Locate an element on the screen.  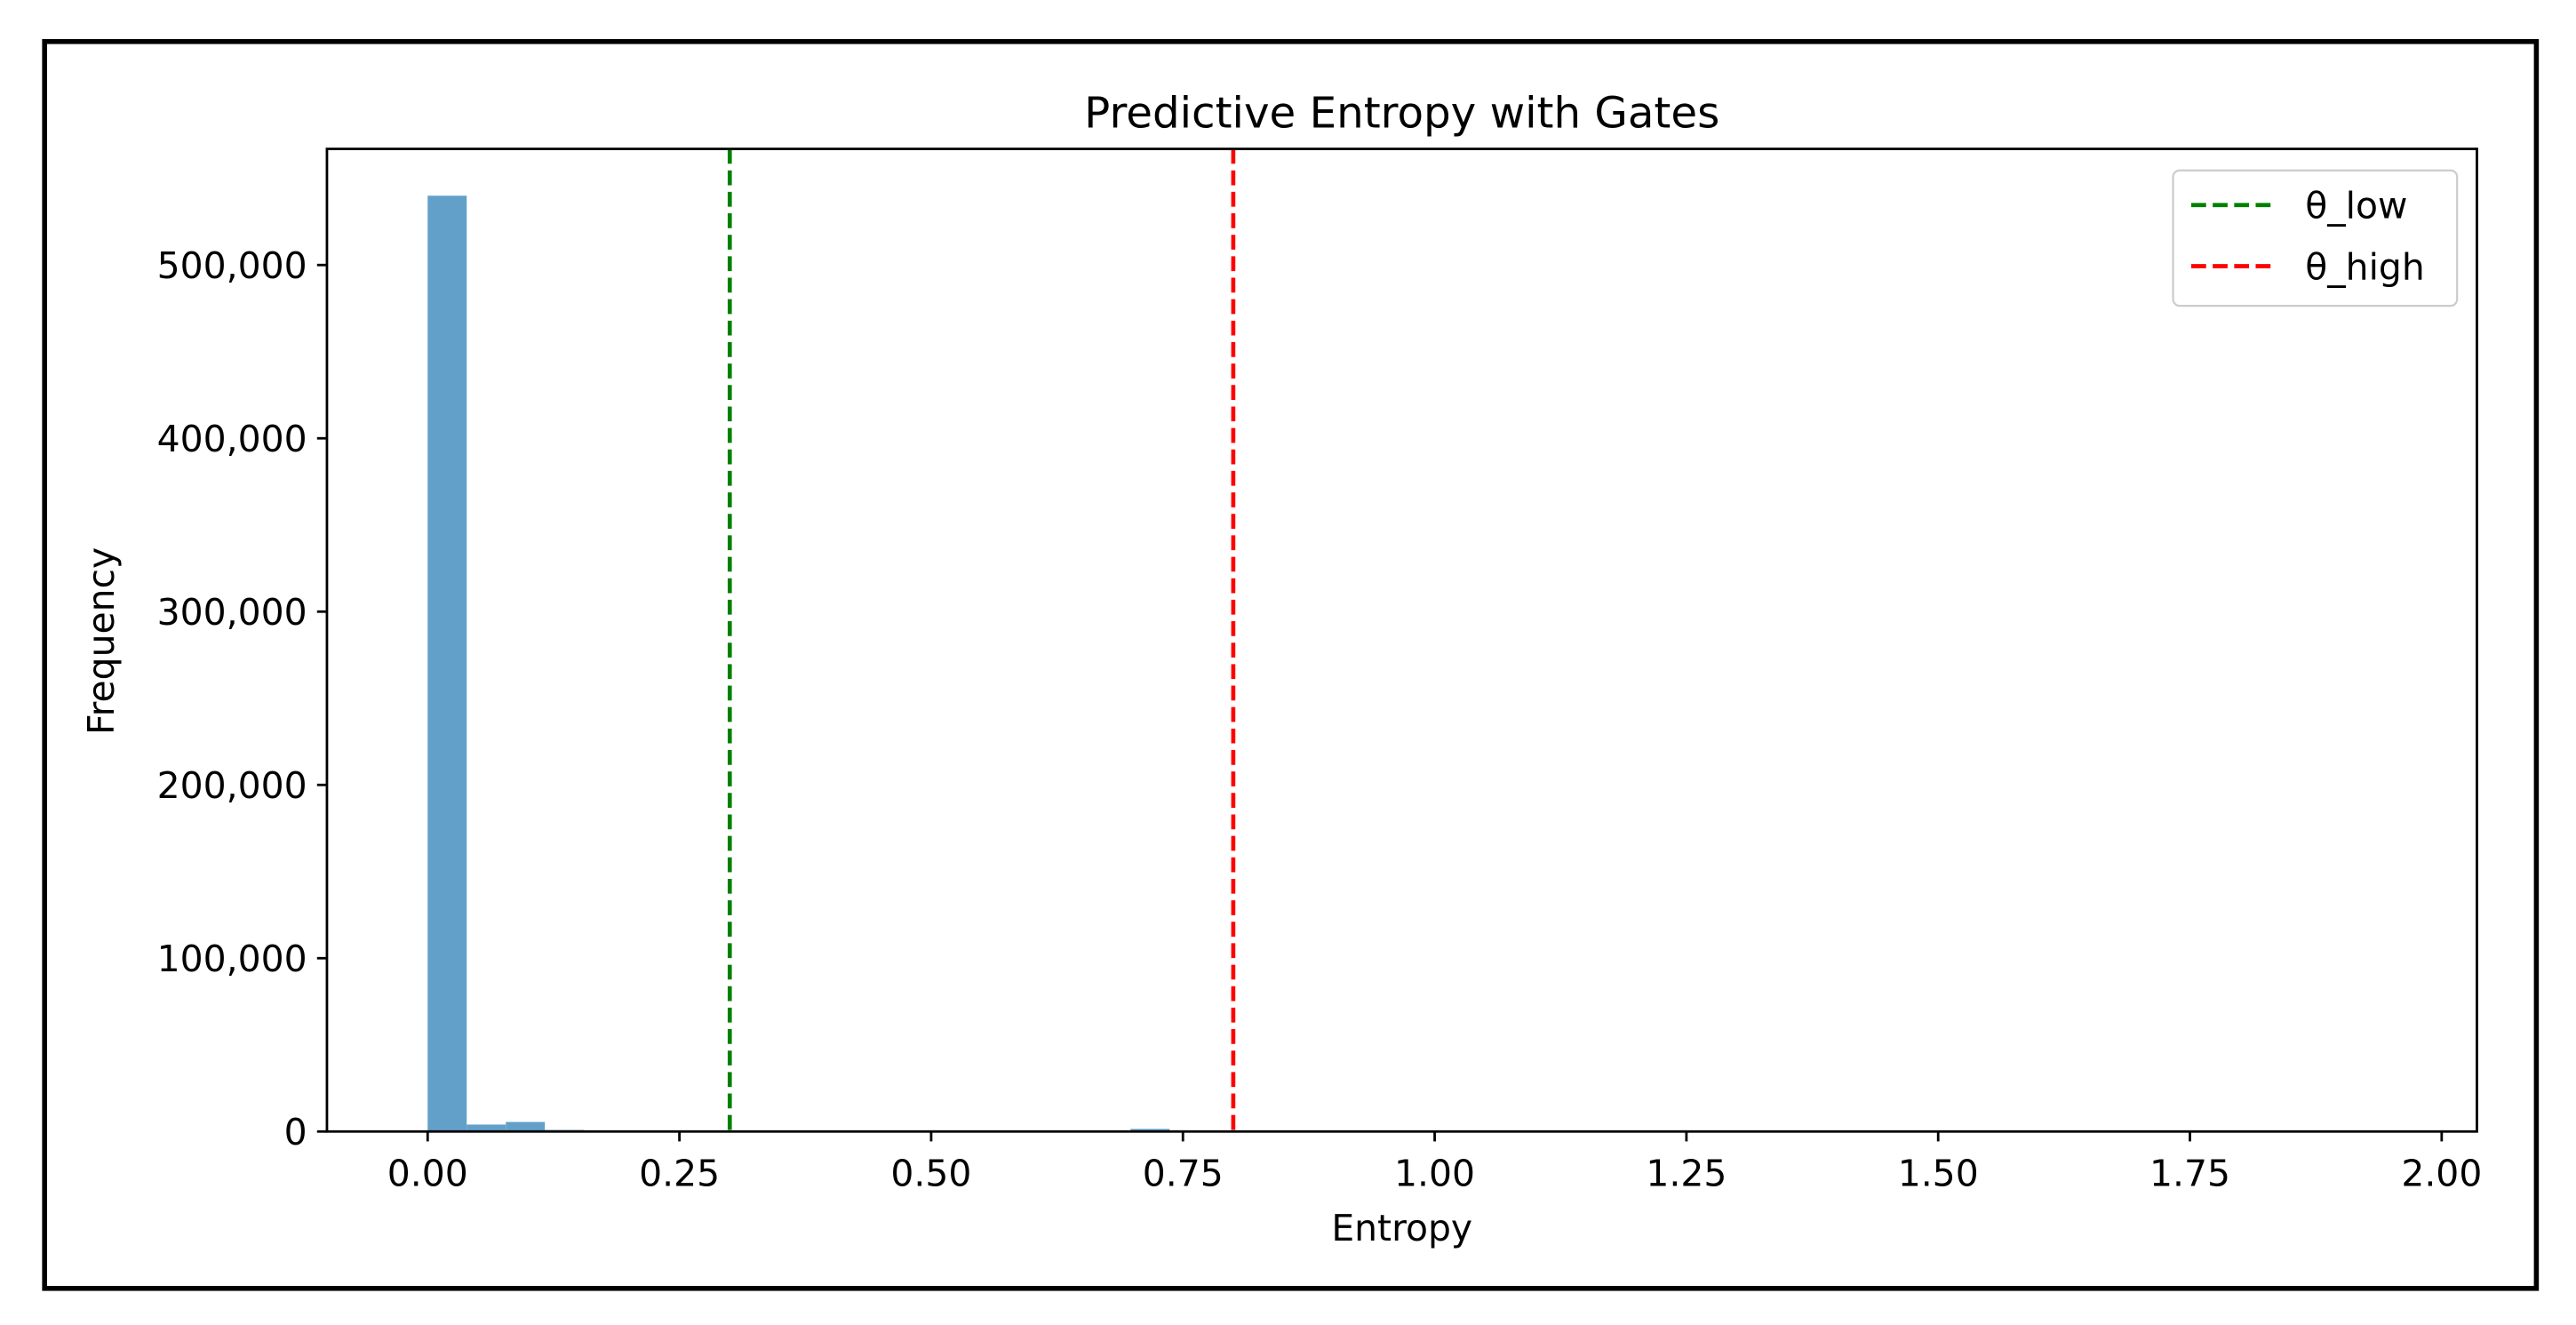
x-tick-label: 1.00 is located at coordinates (1435, 1174).